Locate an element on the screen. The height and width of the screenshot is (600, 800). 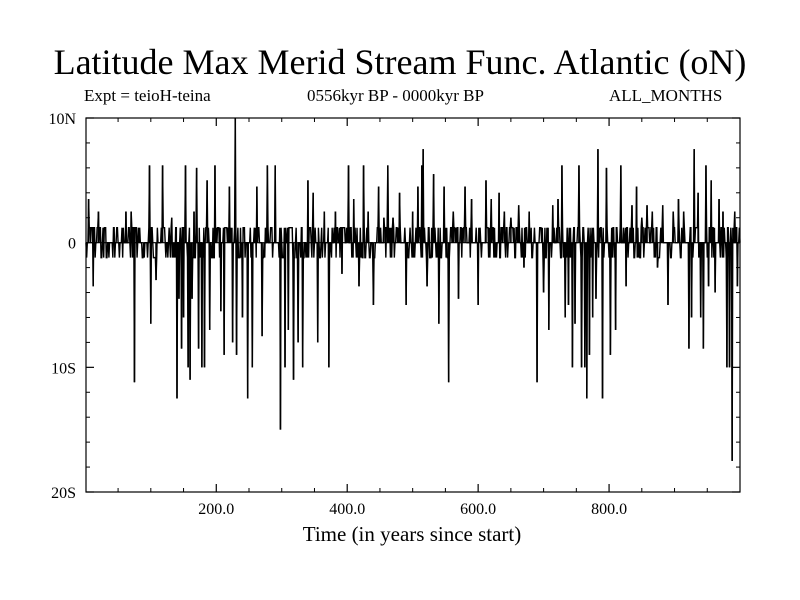
y-tick-label: 10S is located at coordinates (63, 368).